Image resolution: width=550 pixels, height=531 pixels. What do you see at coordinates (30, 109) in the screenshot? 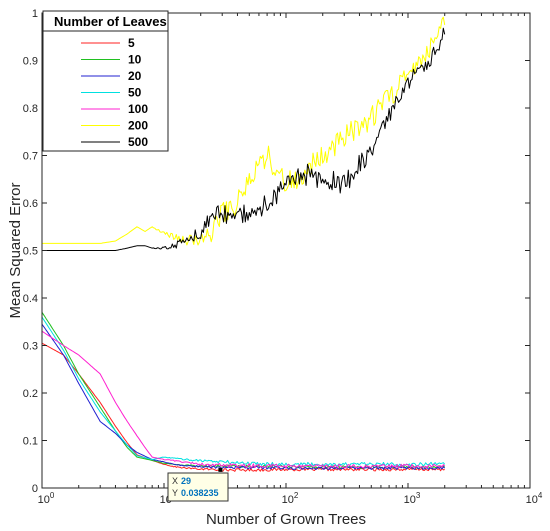
I see `y-tick-label: 0.8` at bounding box center [30, 109].